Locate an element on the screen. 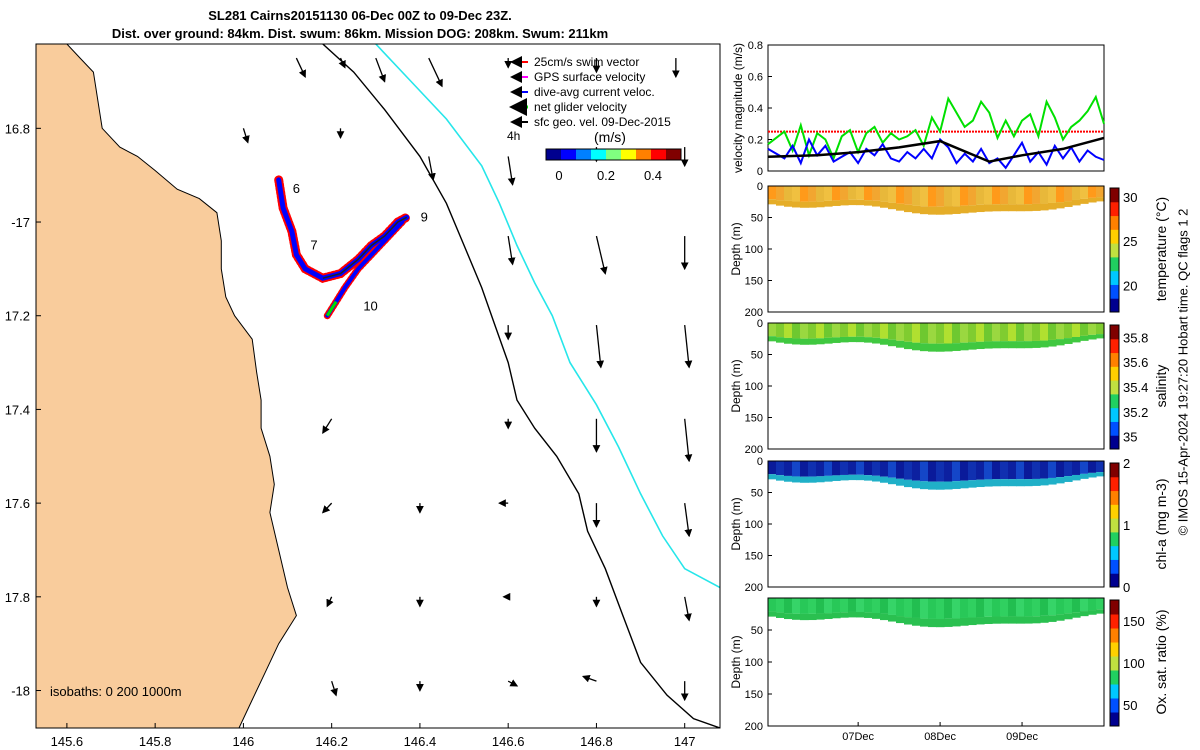  colorbar-tick-label: 2 is located at coordinates (1126, 463).